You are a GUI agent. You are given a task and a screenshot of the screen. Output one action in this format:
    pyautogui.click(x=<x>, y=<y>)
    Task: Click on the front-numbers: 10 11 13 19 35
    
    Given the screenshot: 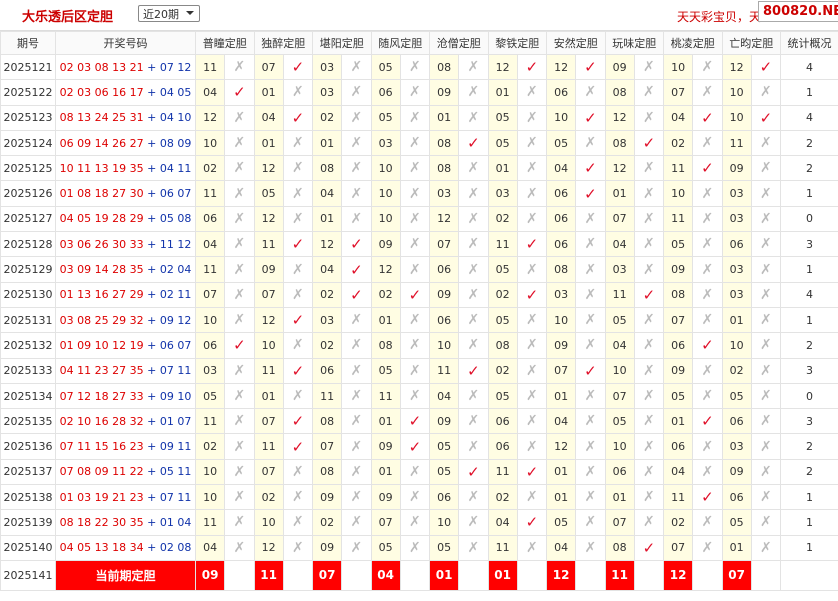 What is the action you would take?
    pyautogui.click(x=101, y=168)
    